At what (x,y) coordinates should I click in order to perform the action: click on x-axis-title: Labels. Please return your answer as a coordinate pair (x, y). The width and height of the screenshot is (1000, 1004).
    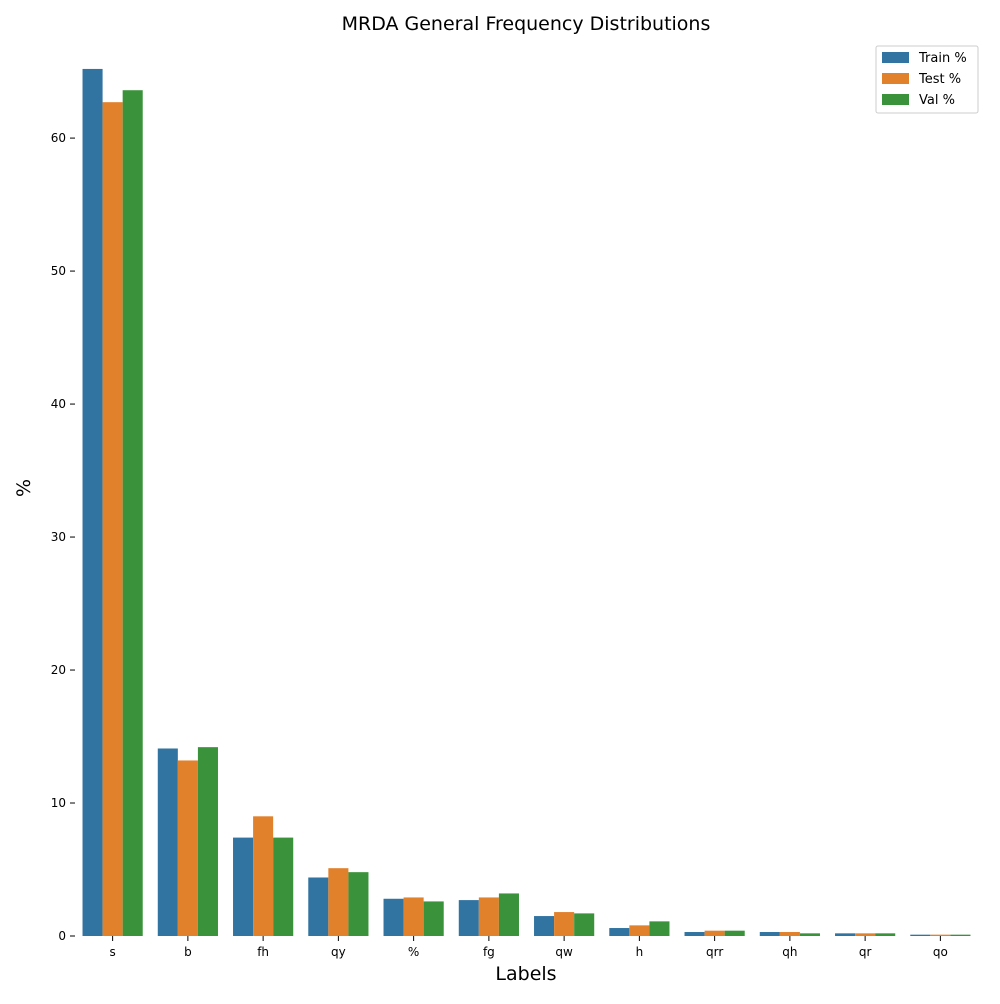
    Looking at the image, I should click on (525, 974).